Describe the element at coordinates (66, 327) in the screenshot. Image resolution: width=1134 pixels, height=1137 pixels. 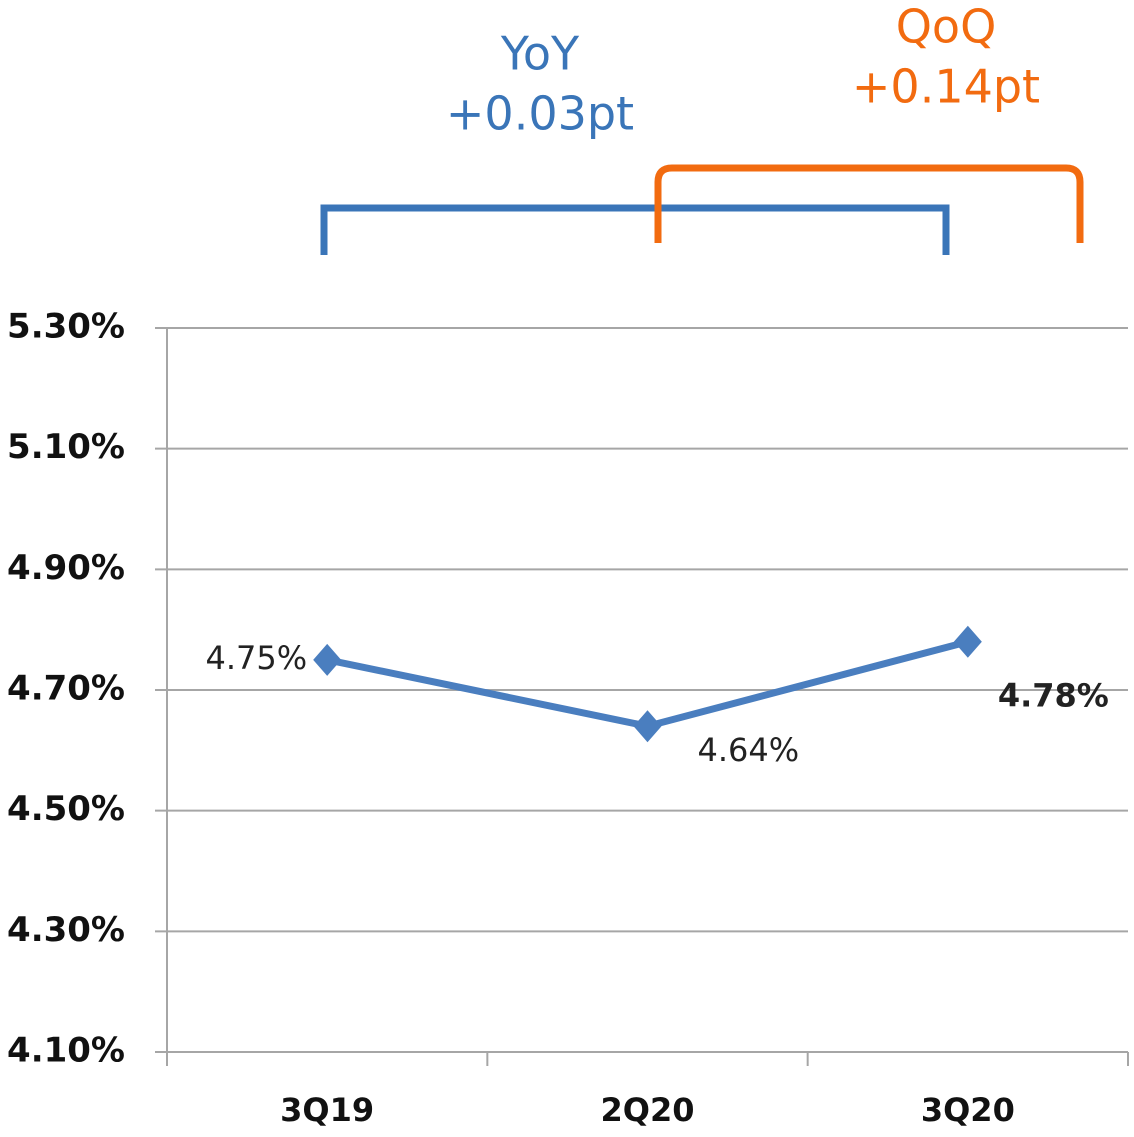
I see `y-tick-label: 5.30%` at that location.